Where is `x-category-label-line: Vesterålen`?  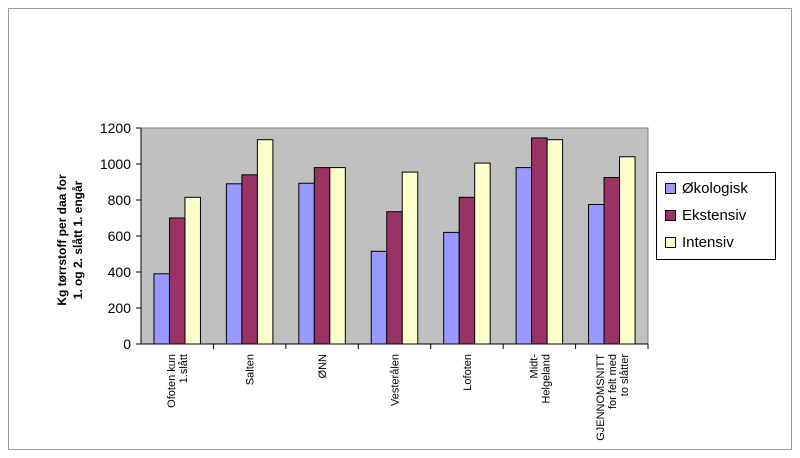
x-category-label-line: Vesterålen is located at coordinates (396, 380).